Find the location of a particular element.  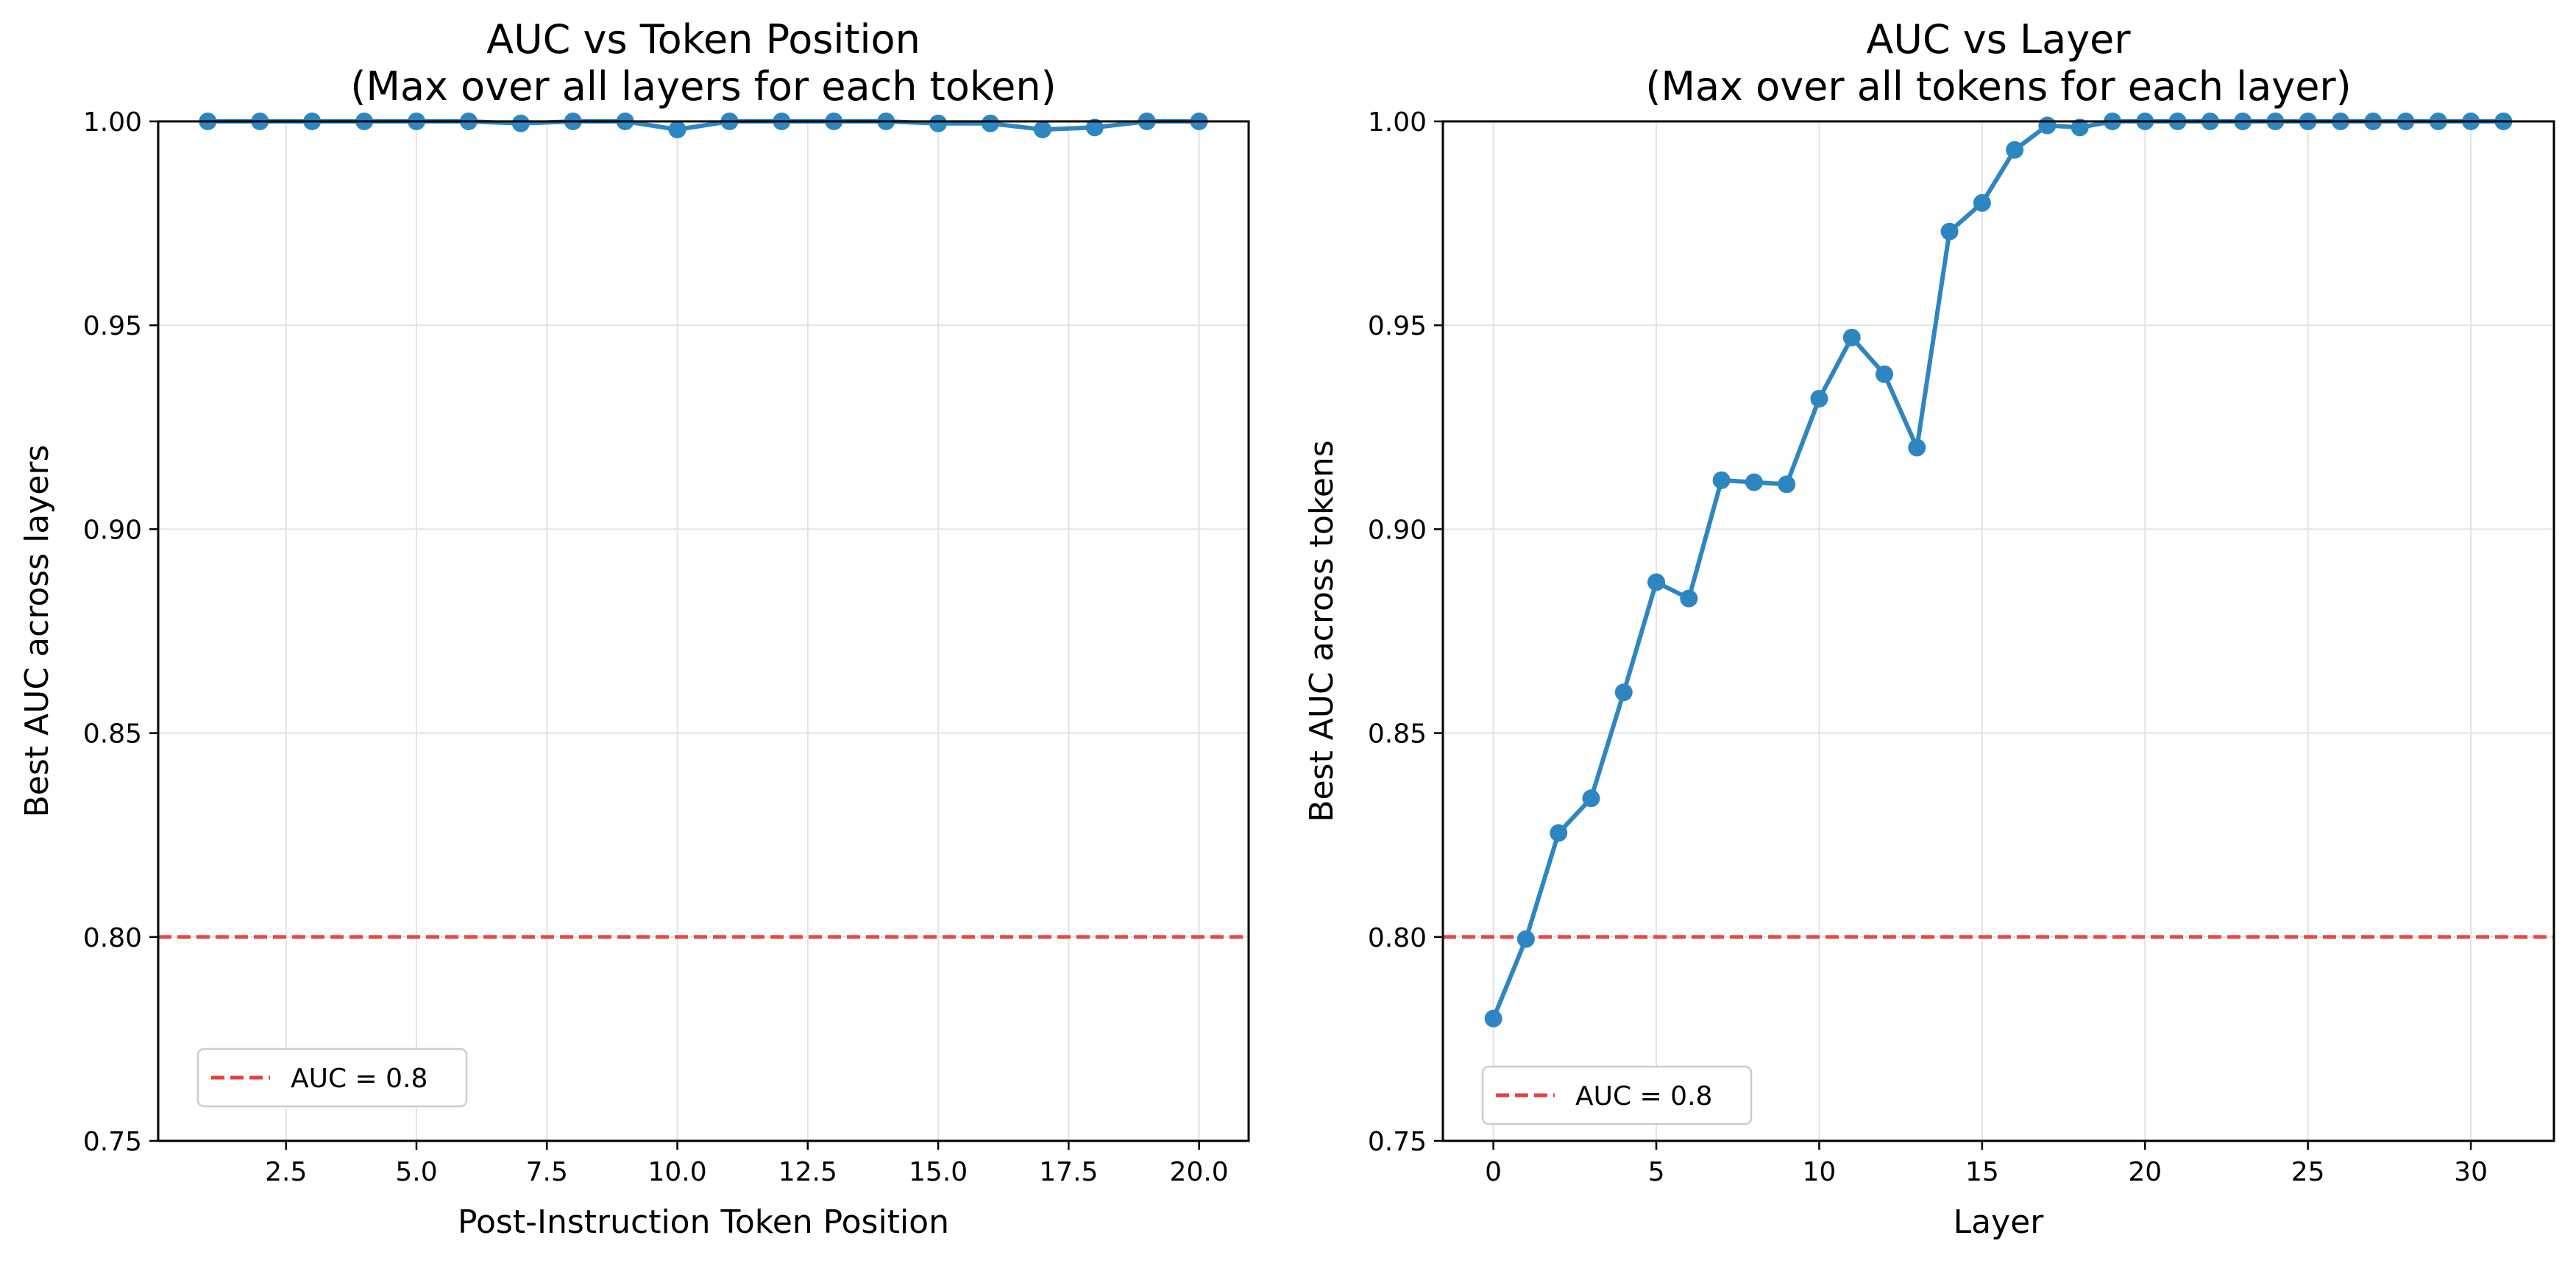

x-tick-label: 10 is located at coordinates (1820, 1172).